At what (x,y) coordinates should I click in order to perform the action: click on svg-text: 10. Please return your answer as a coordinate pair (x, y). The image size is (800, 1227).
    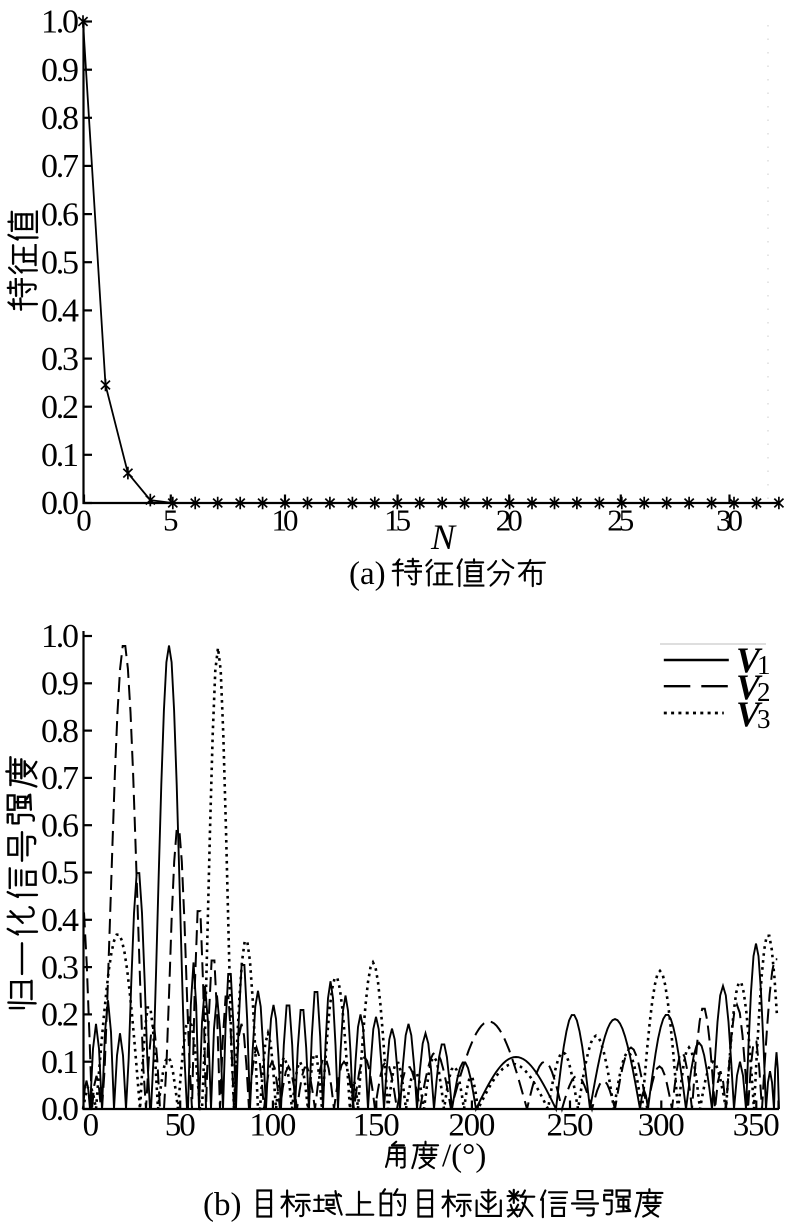
    Looking at the image, I should click on (285, 520).